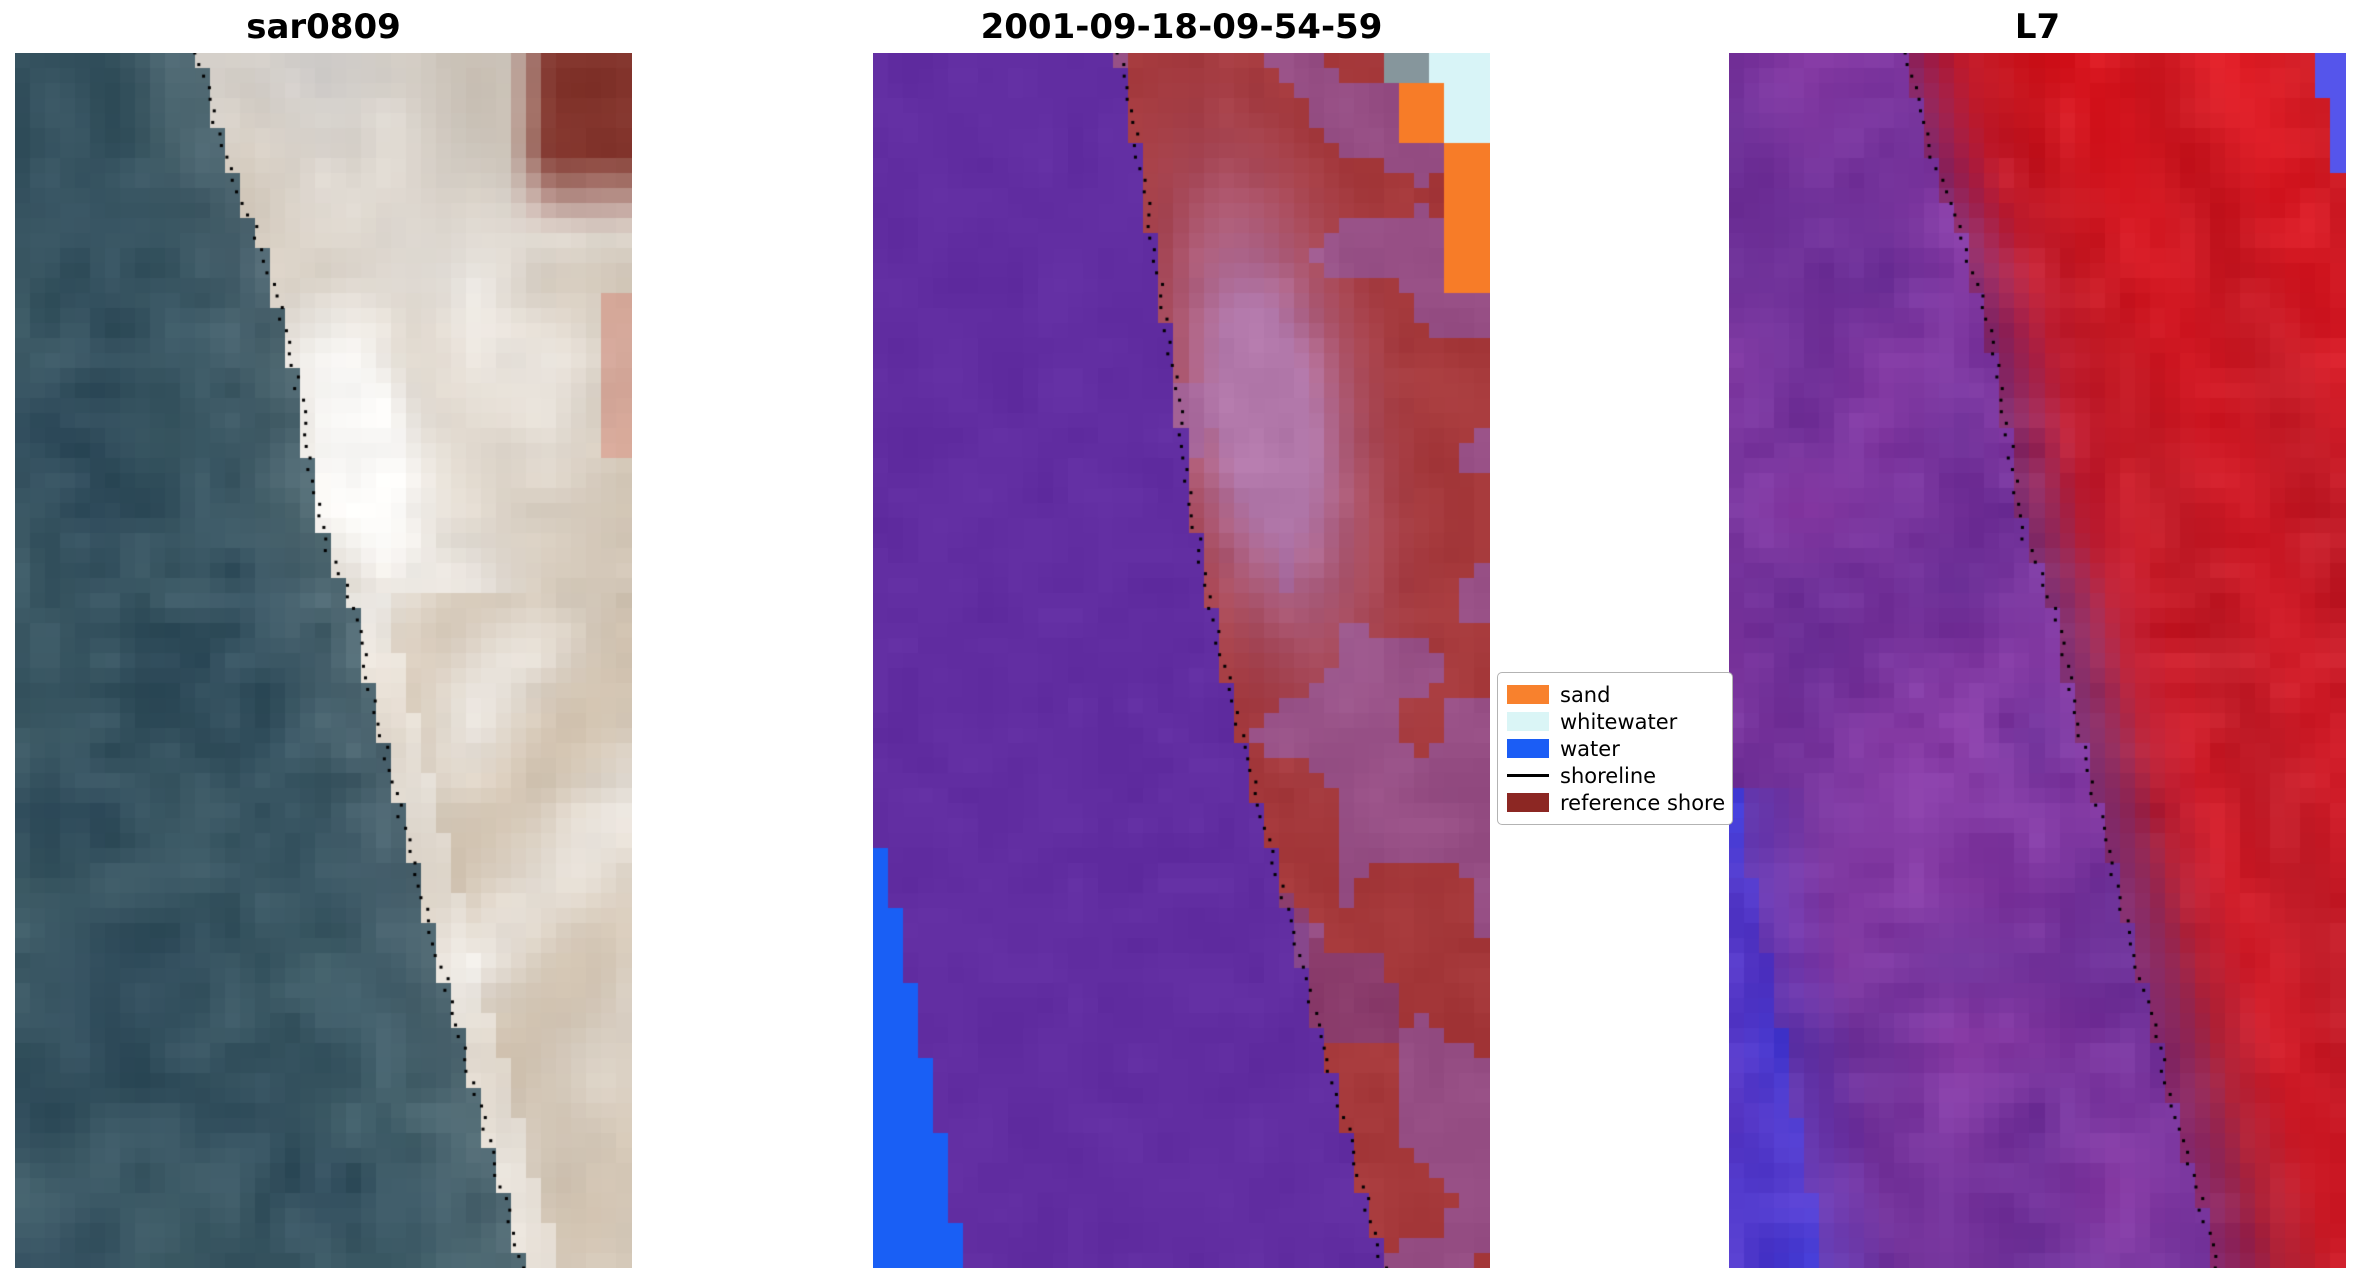  I want to click on legend-label-whitewater: whitewater, so click(1619, 721).